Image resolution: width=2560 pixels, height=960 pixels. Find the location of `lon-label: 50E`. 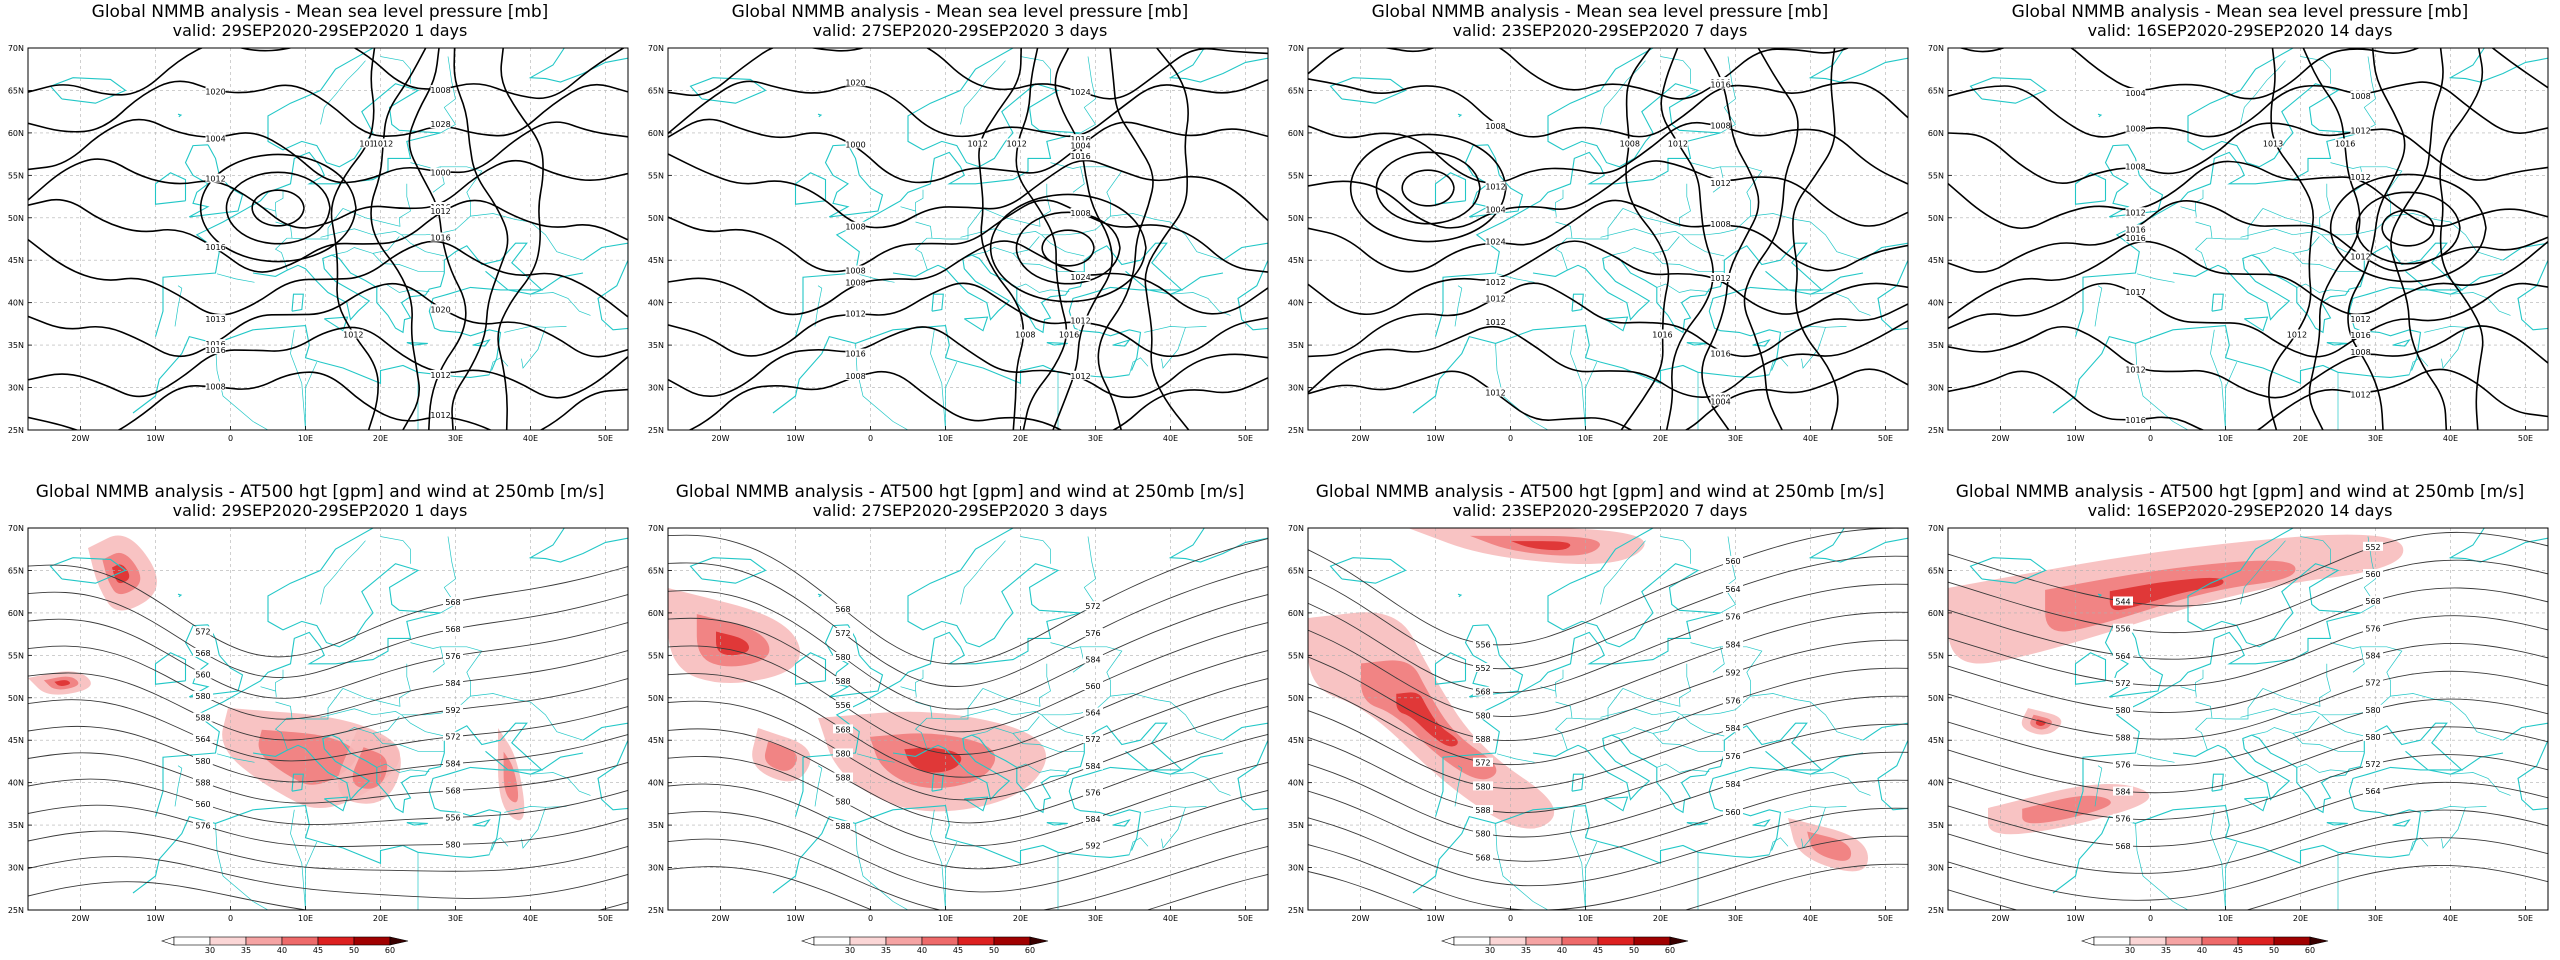

lon-label: 50E is located at coordinates (1885, 918).